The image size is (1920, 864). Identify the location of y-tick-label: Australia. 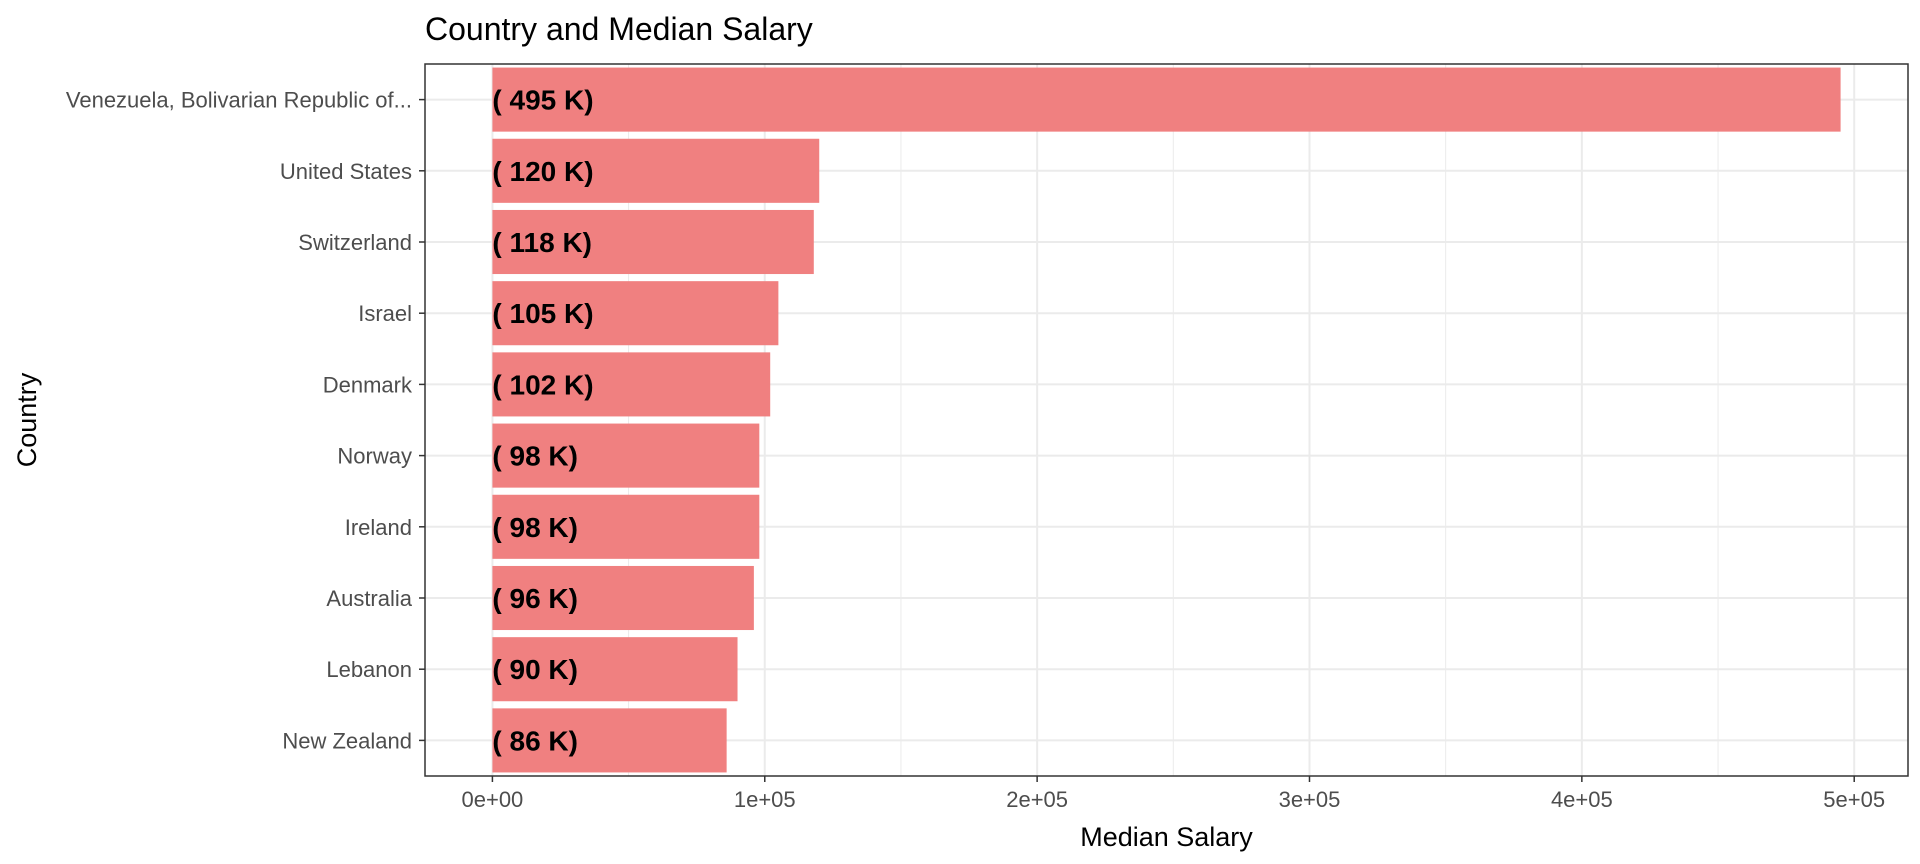
(369, 598).